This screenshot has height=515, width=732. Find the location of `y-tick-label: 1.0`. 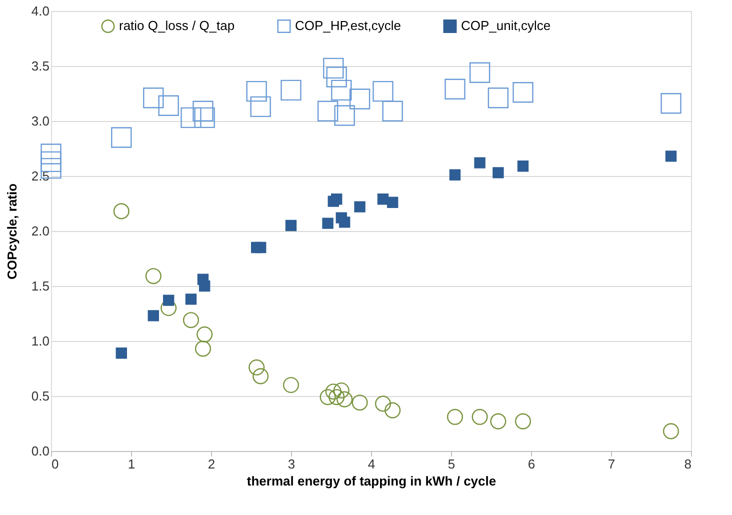

y-tick-label: 1.0 is located at coordinates (40, 341).